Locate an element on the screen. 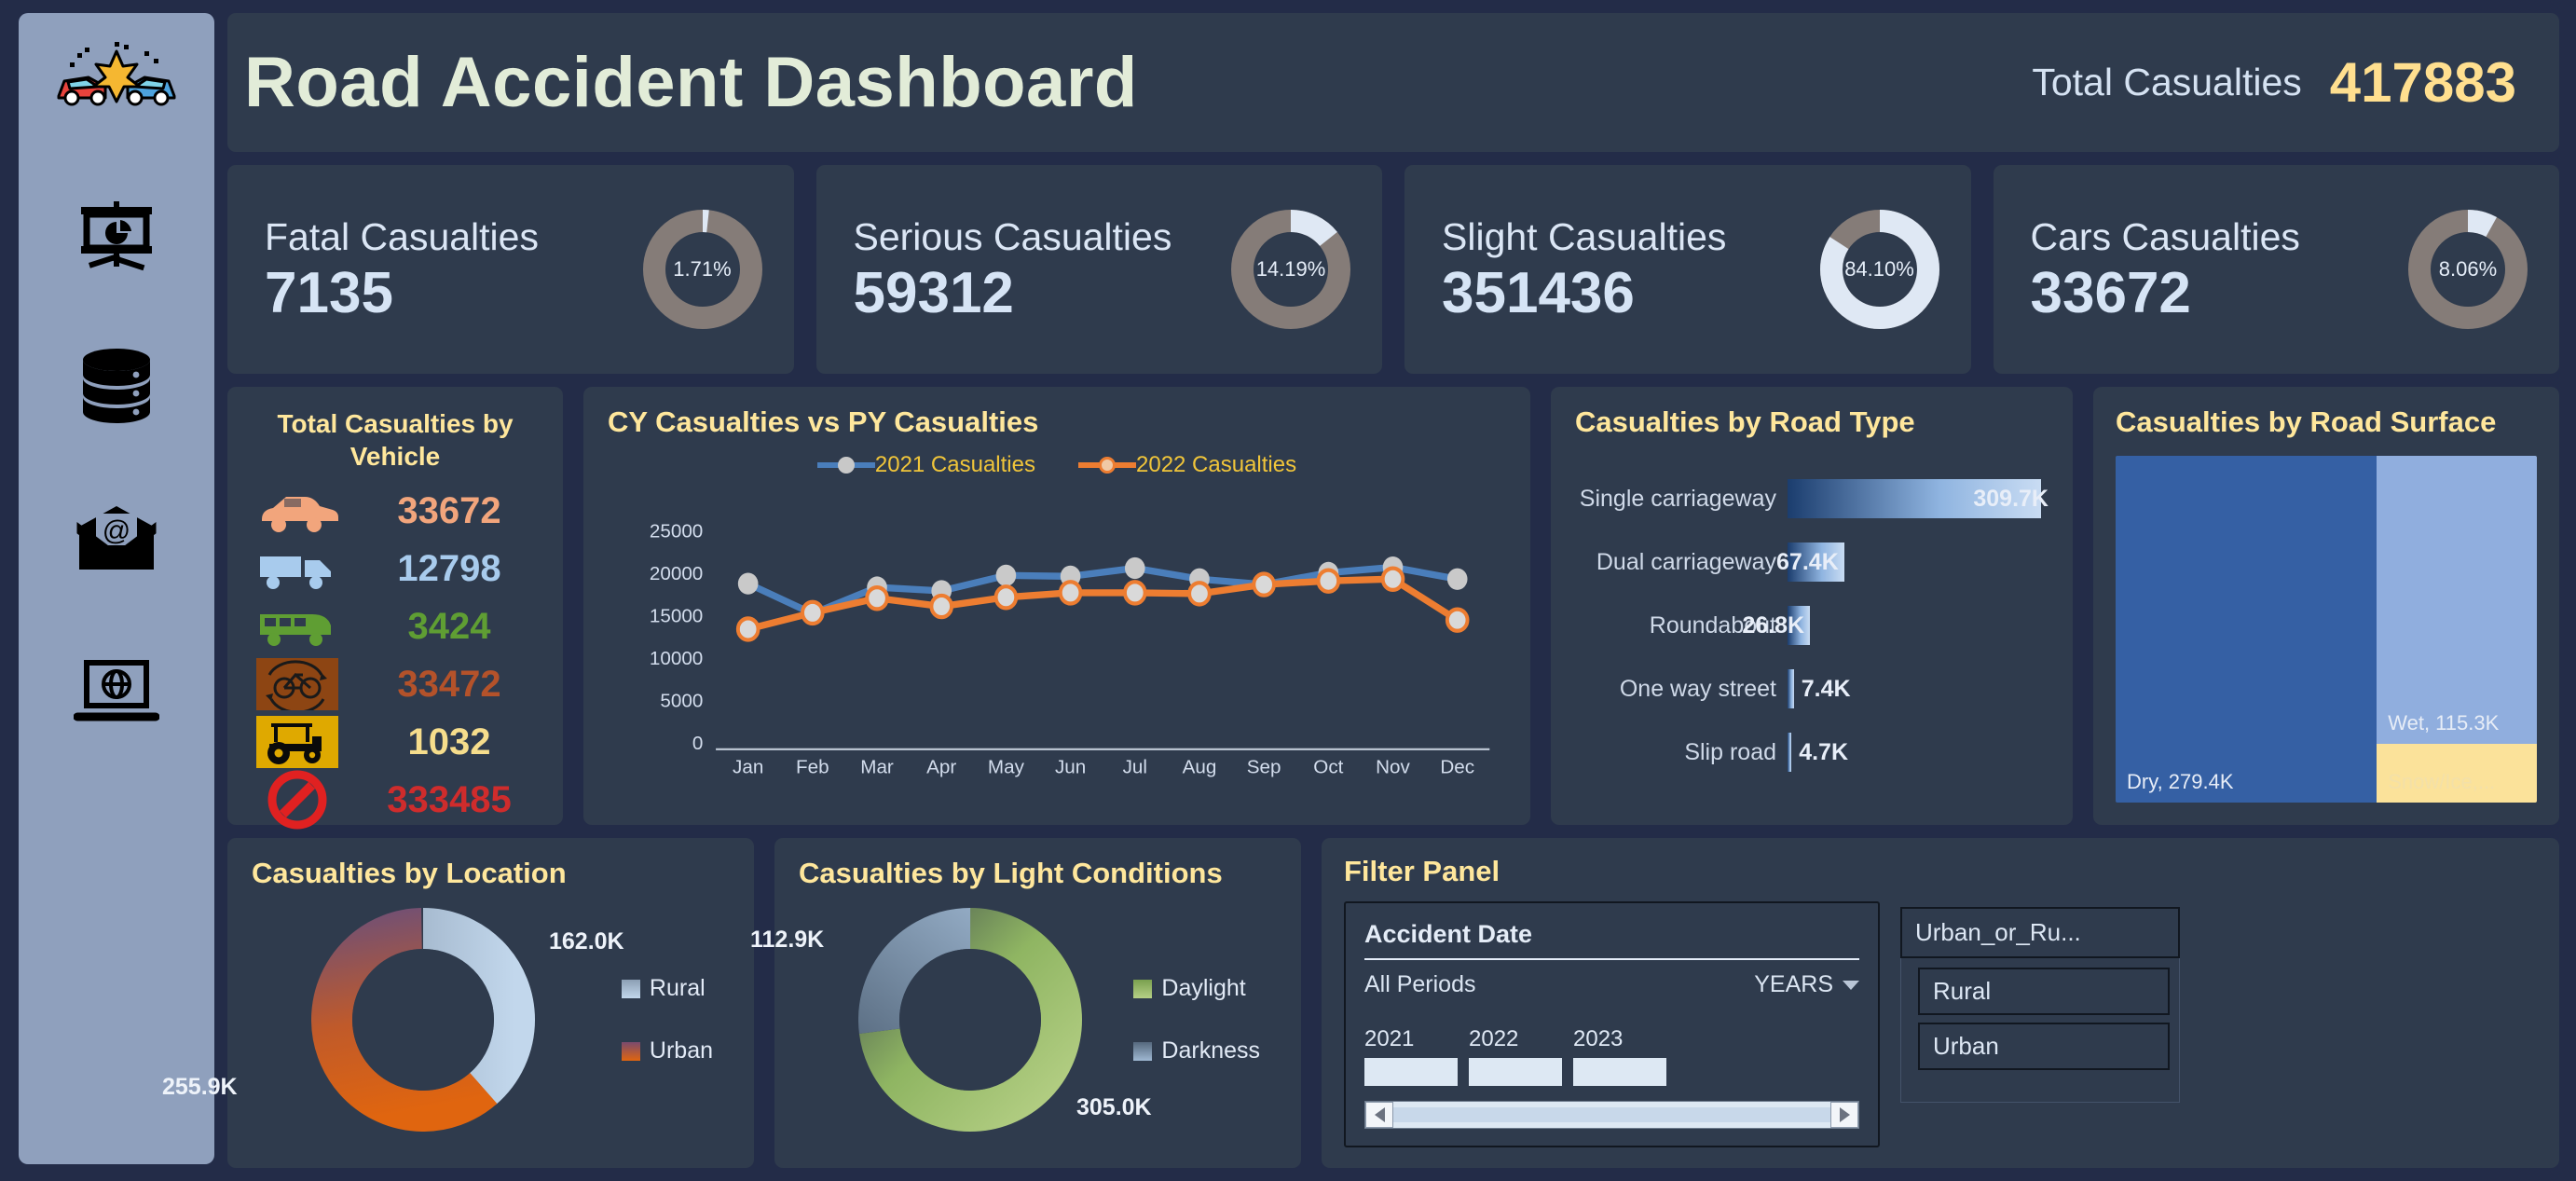 This screenshot has width=2576, height=1181. bar-value: 7.4K is located at coordinates (1826, 688).